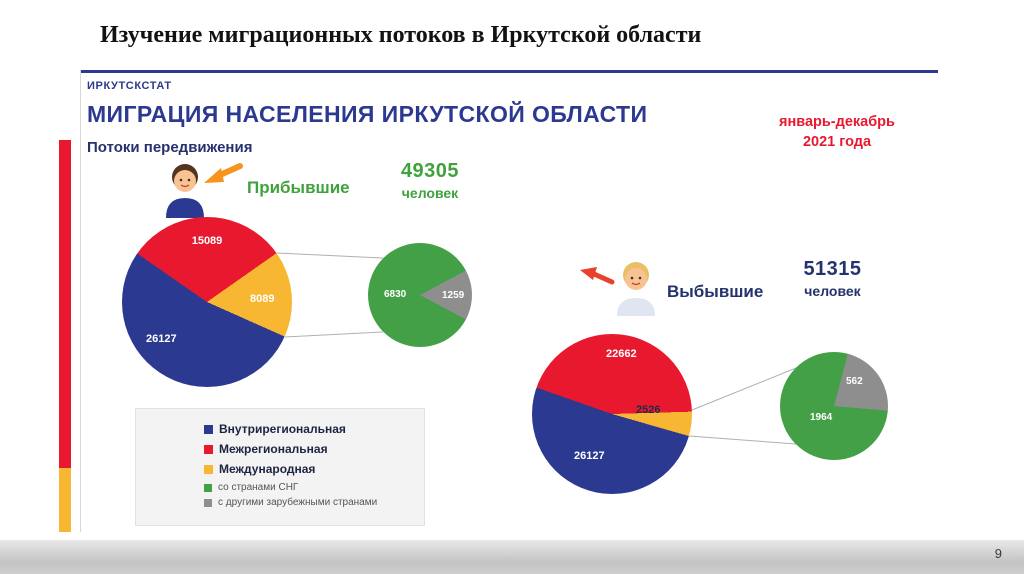  I want to click on period-text: январь-декабрь 2021 года, so click(837, 132).